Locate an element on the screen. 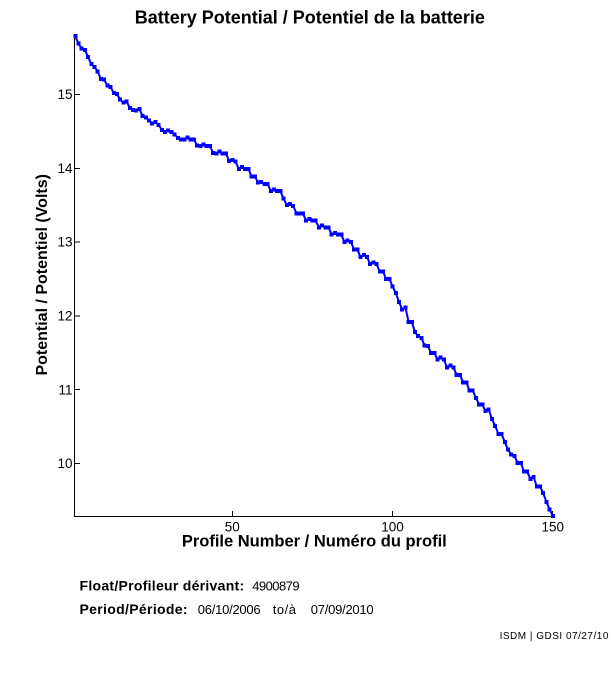 The image size is (611, 680). svg-text: 14 is located at coordinates (65, 168).